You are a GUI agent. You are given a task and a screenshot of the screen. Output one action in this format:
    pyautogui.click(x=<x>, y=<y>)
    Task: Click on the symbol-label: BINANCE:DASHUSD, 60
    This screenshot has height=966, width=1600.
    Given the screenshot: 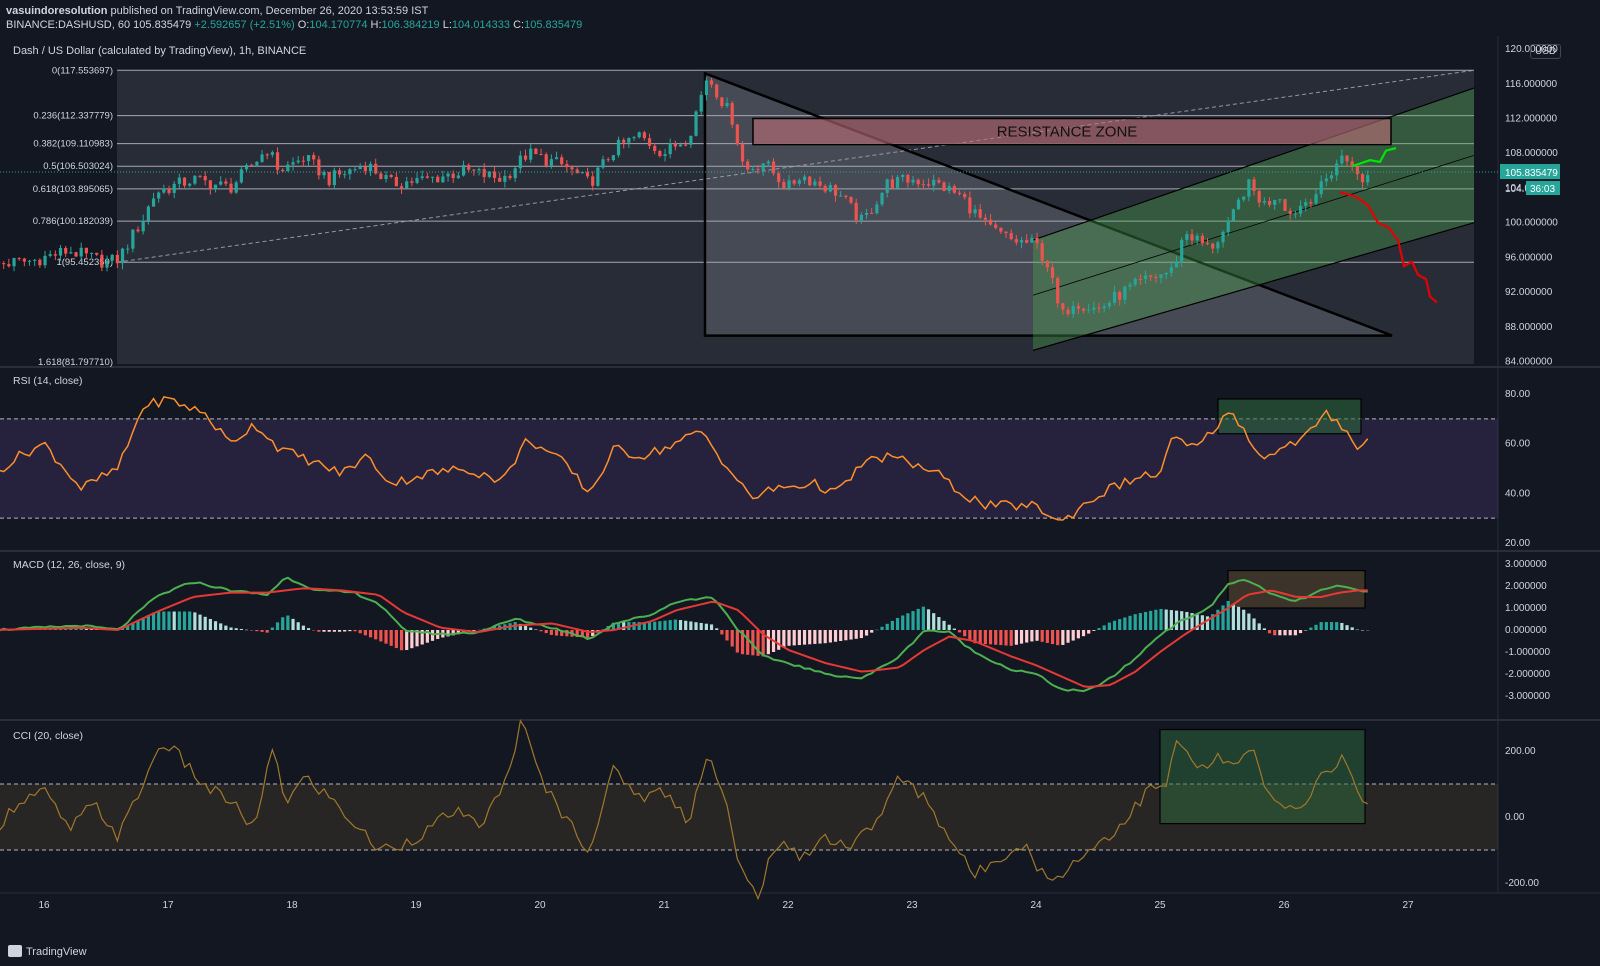 What is the action you would take?
    pyautogui.click(x=68, y=25)
    